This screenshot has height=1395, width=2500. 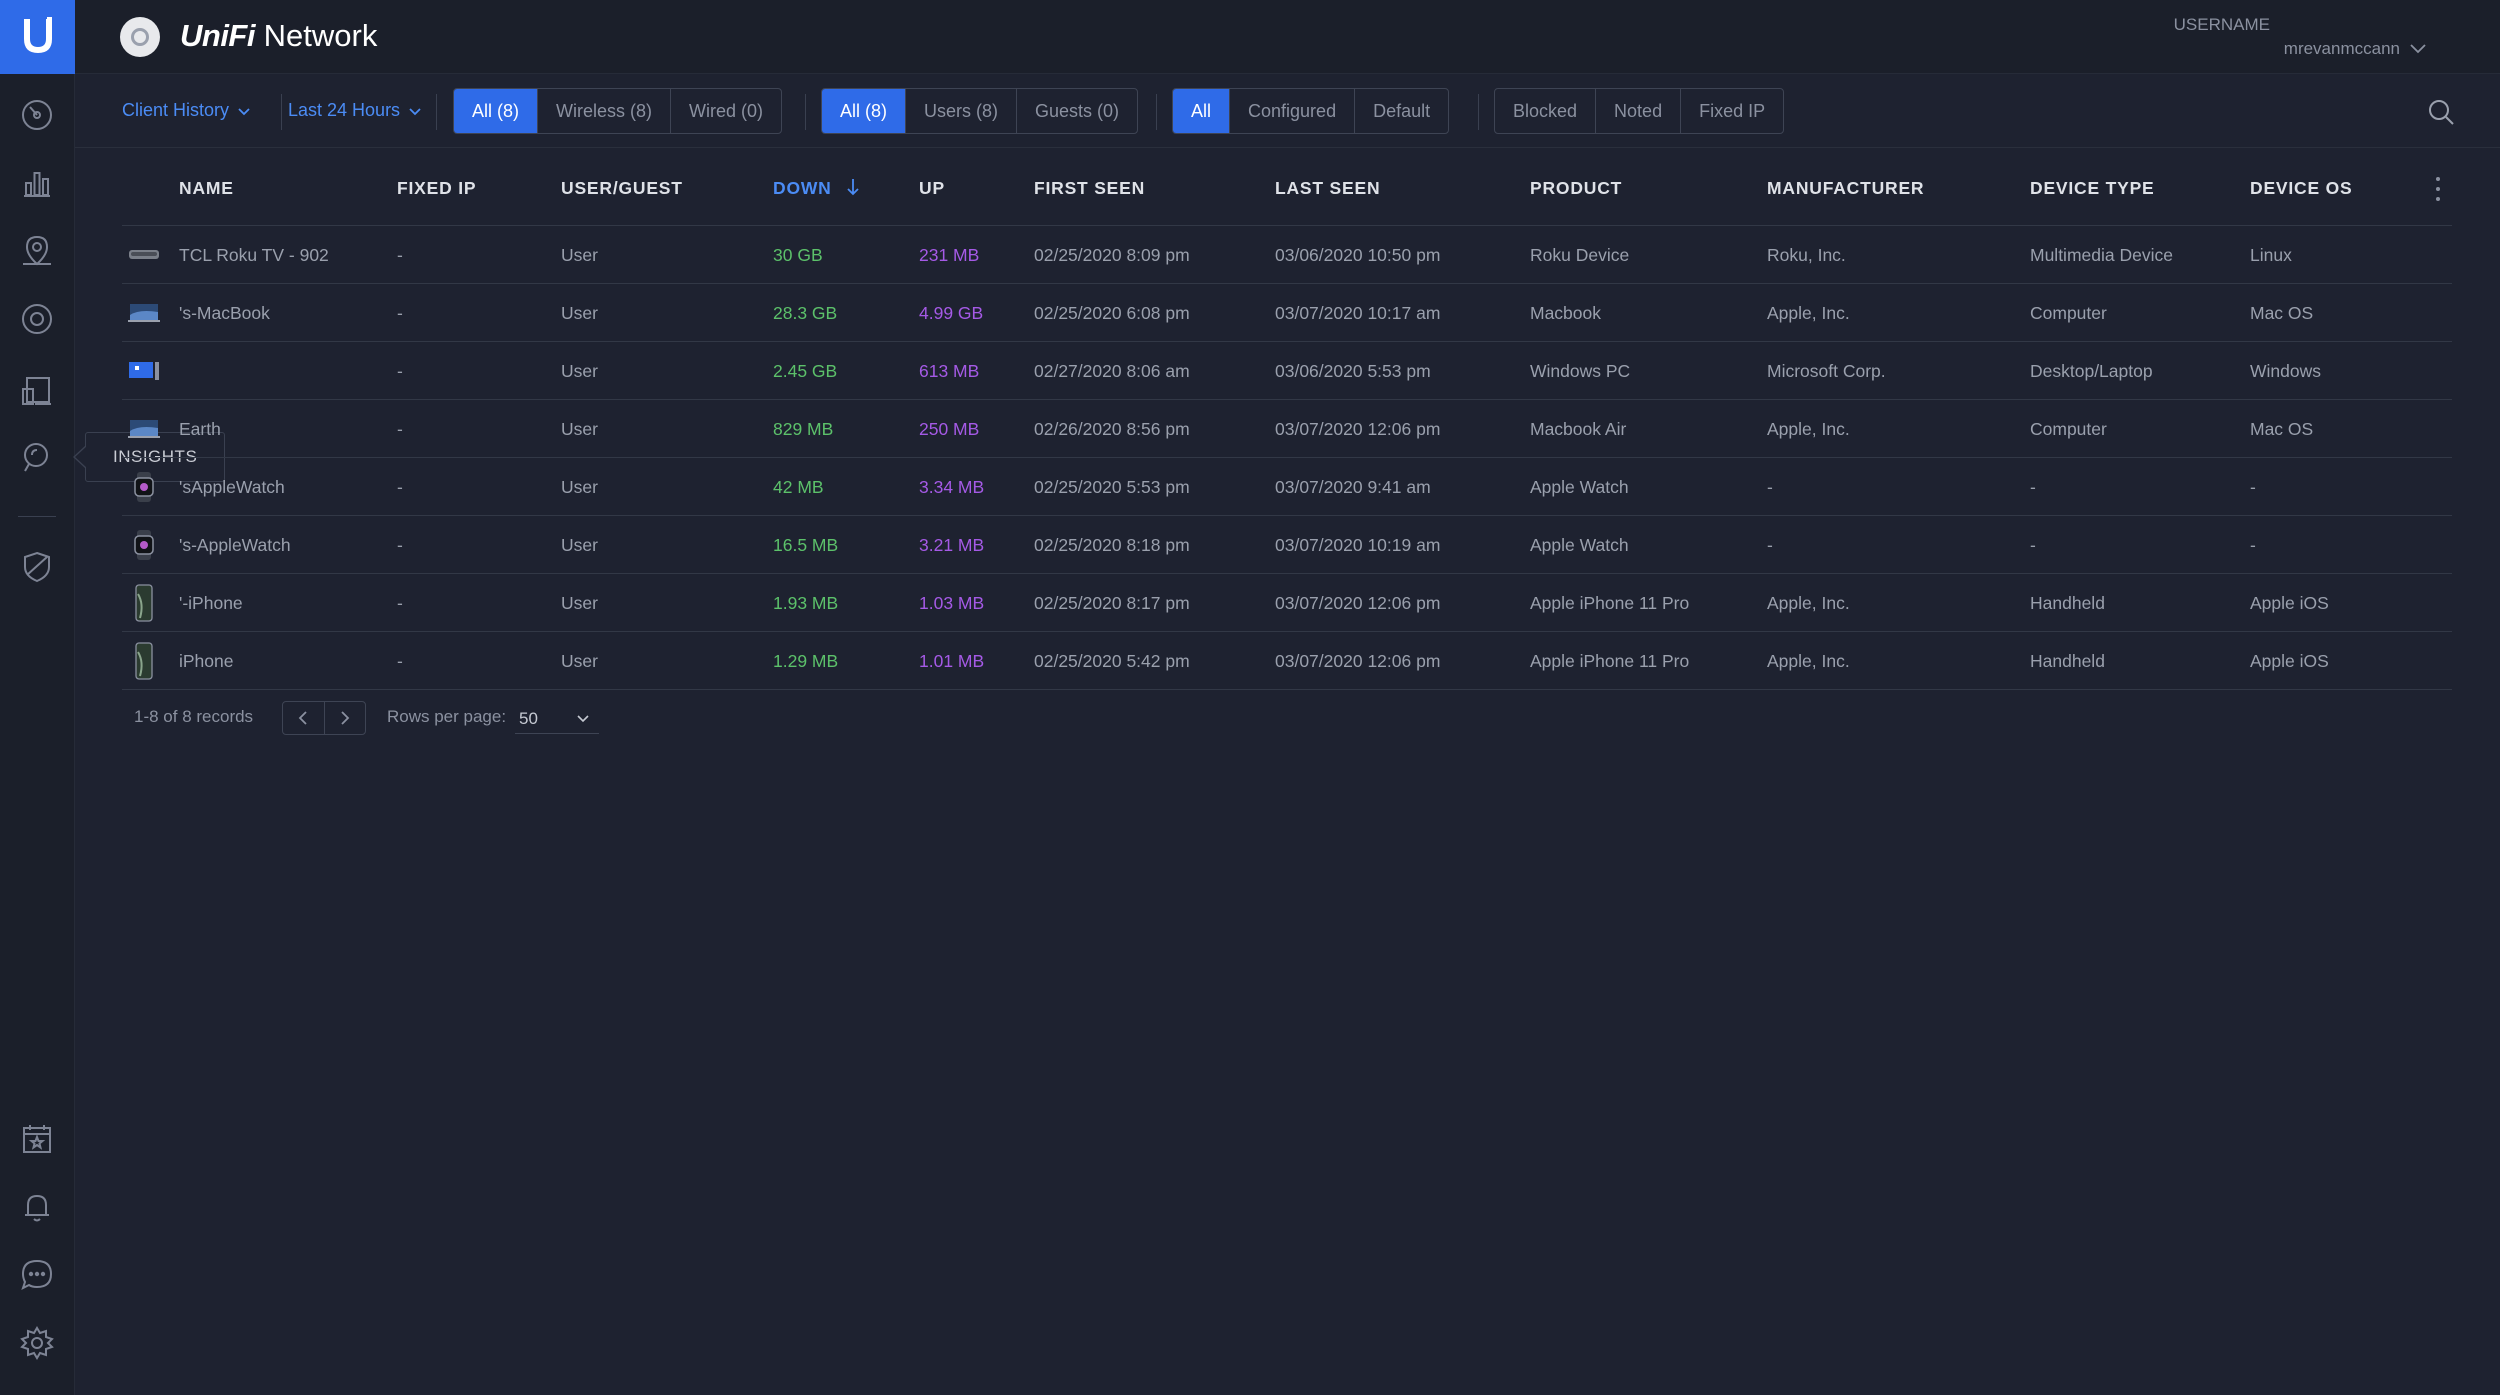 I want to click on user-menu: mrevanmccann, so click(x=2341, y=48).